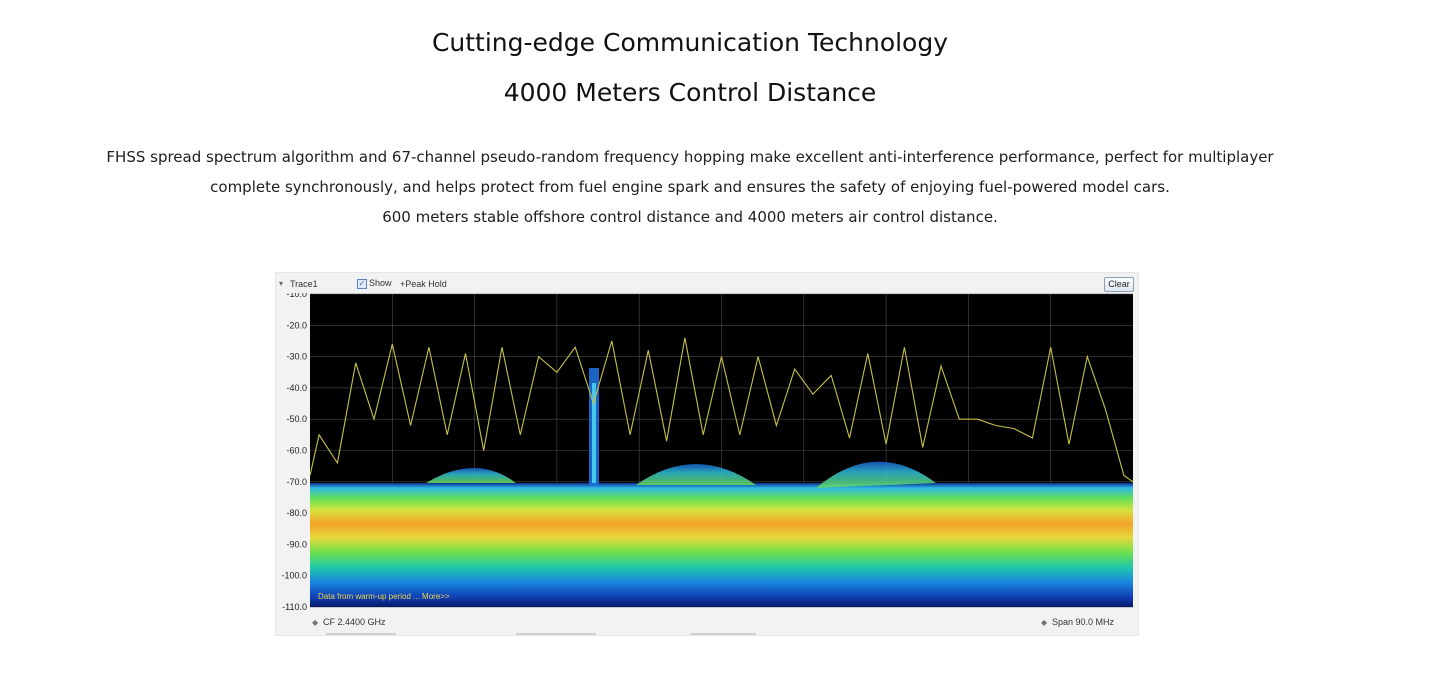 Image resolution: width=1456 pixels, height=683 pixels. I want to click on y-tick-label: -10.0, so click(296, 296).